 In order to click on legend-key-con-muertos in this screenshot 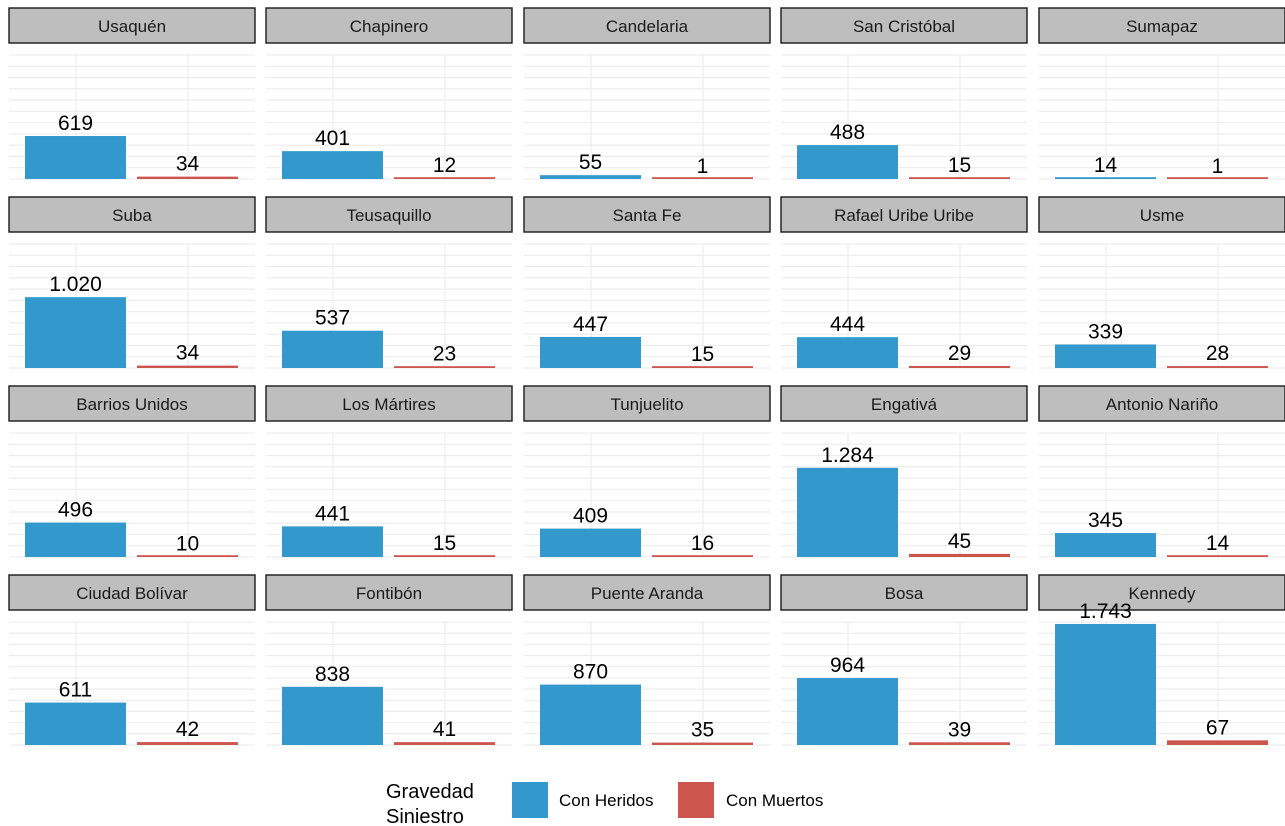, I will do `click(696, 800)`.